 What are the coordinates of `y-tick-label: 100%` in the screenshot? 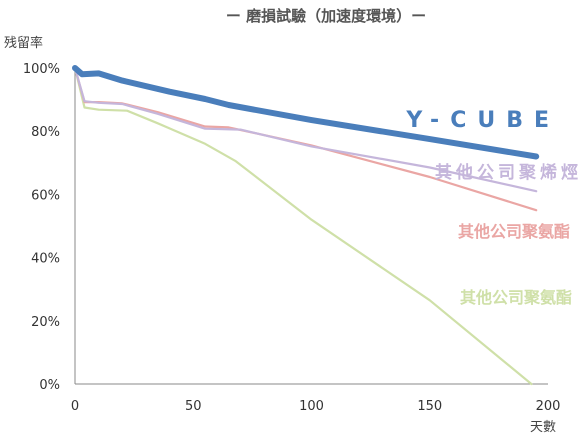 It's located at (41, 69).